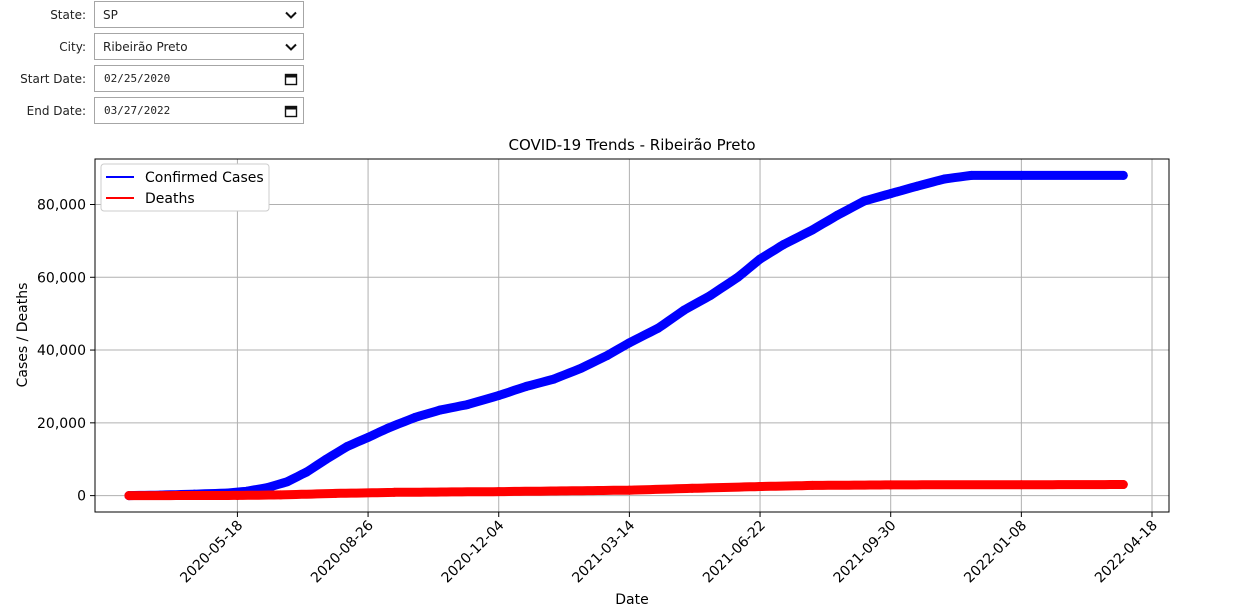  Describe the element at coordinates (61, 351) in the screenshot. I see `y-tick-label: 40,000` at that location.